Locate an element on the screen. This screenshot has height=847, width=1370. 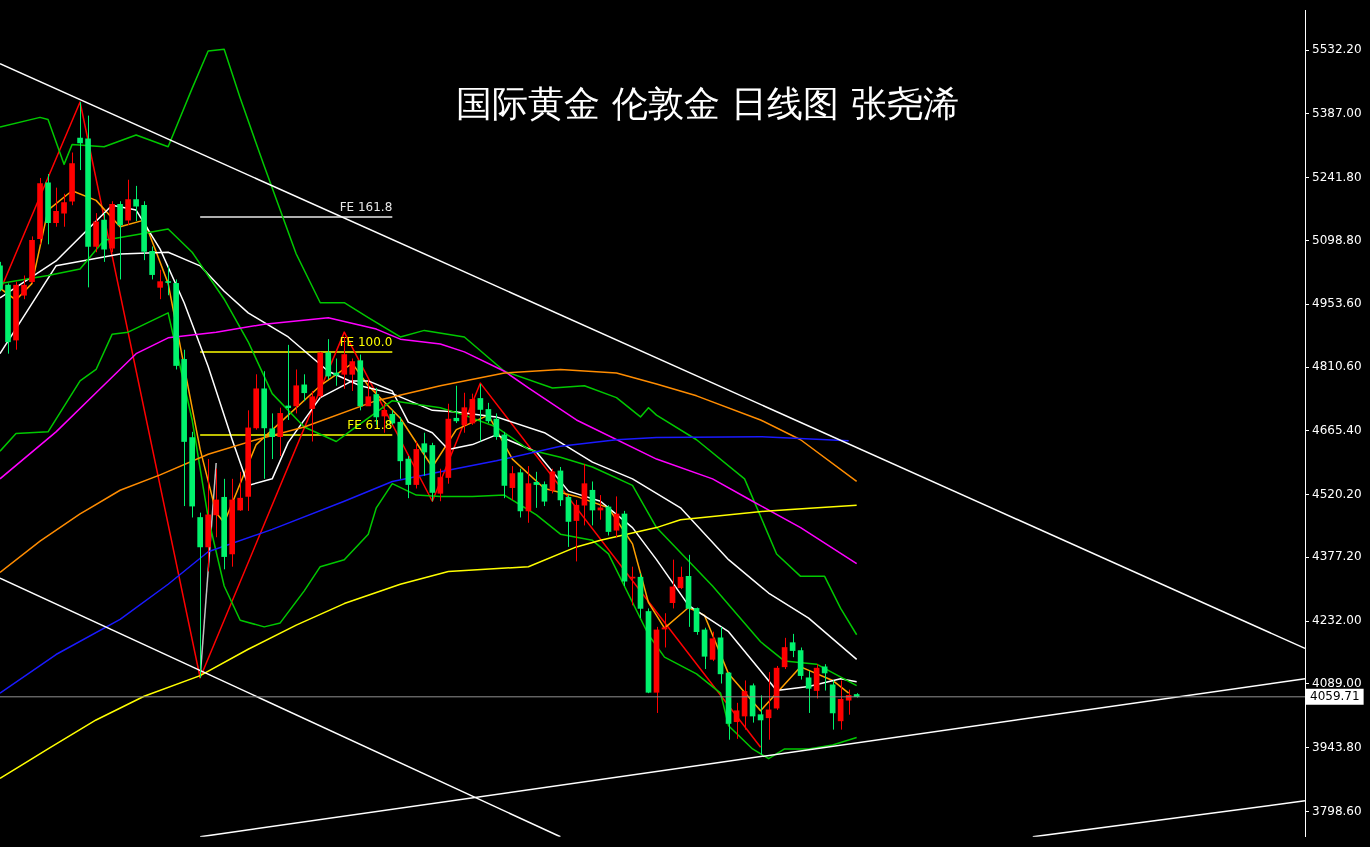
y-tick-label: 4232.00 is located at coordinates (1337, 620).